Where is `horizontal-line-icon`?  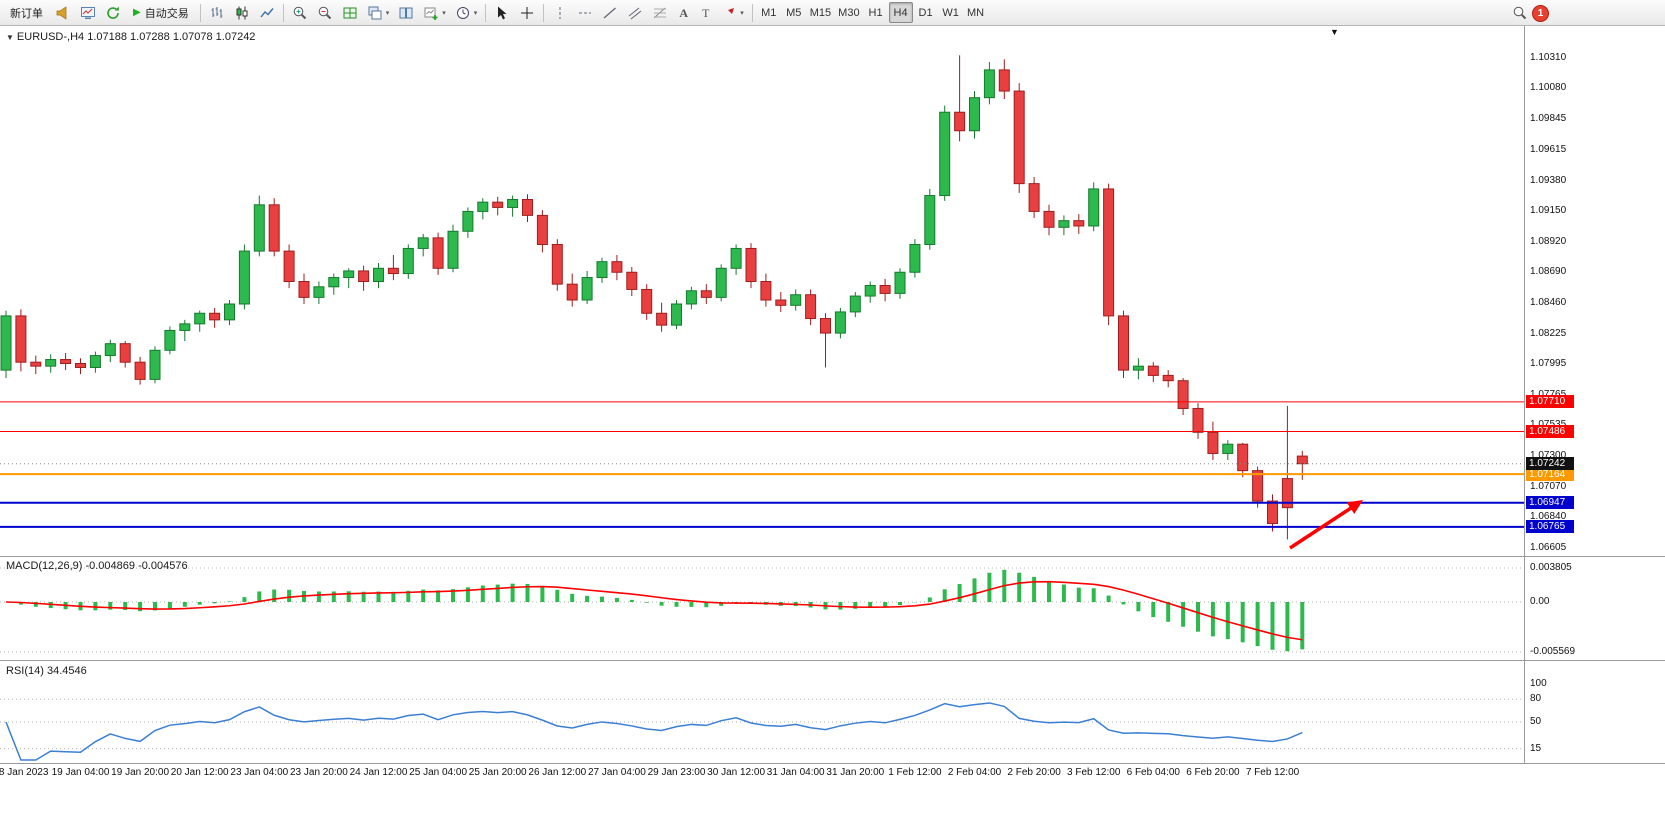
horizontal-line-icon is located at coordinates (585, 12).